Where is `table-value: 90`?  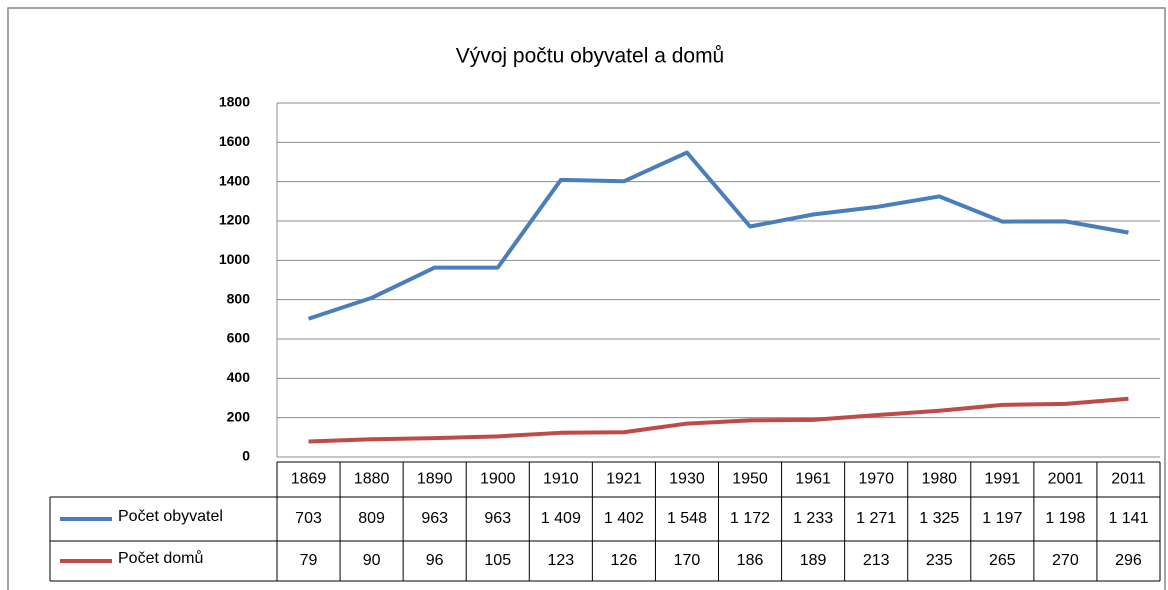 table-value: 90 is located at coordinates (372, 560).